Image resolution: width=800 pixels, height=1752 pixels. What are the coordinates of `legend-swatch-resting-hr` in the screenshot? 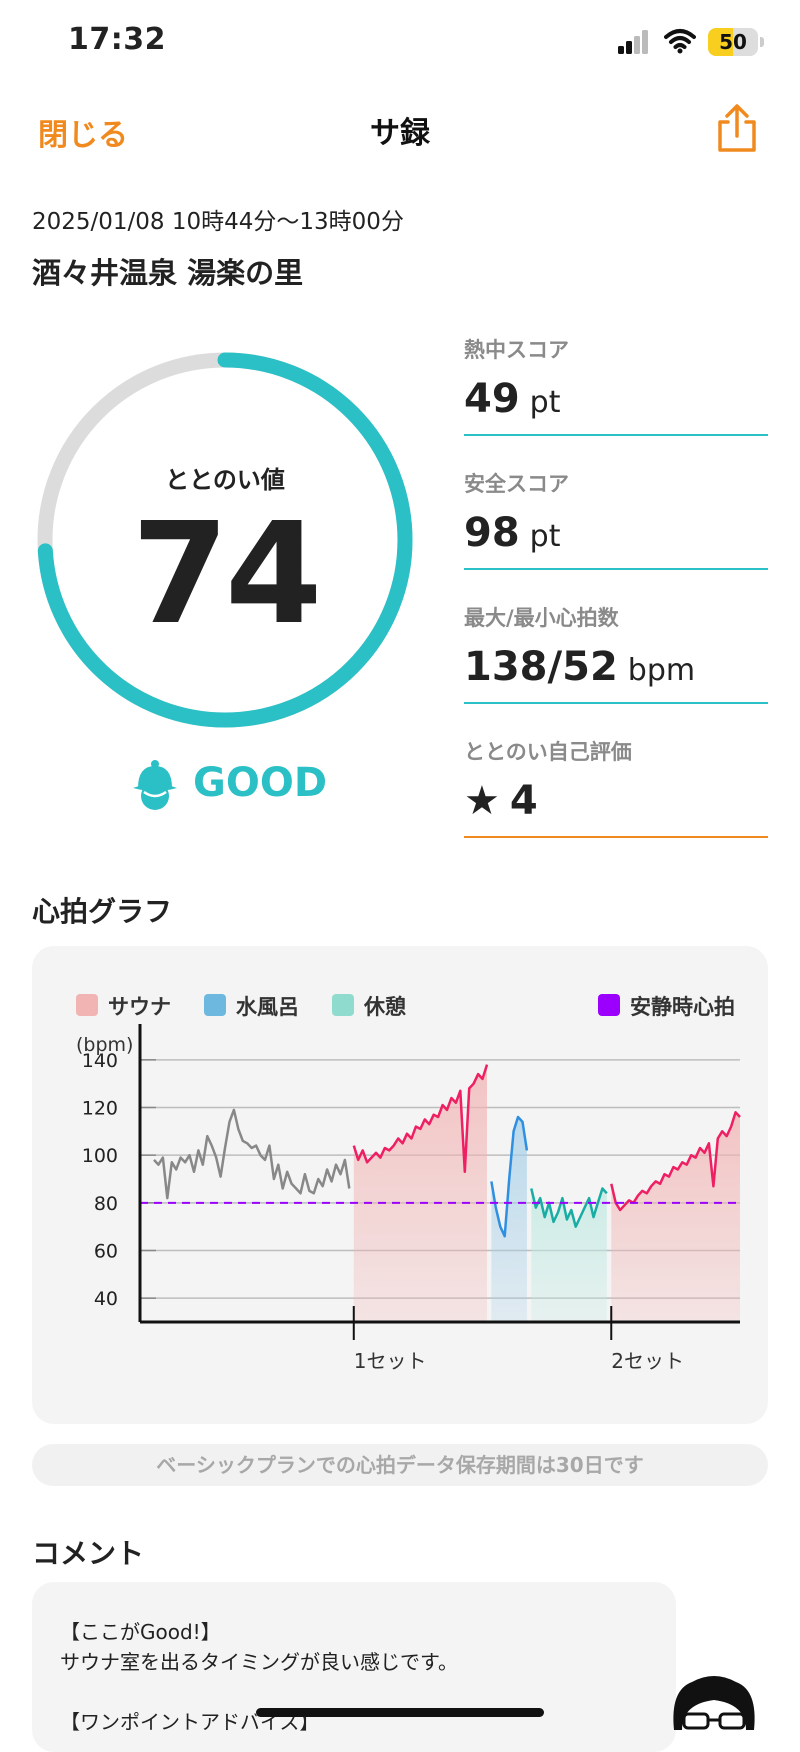 It's located at (609, 1005).